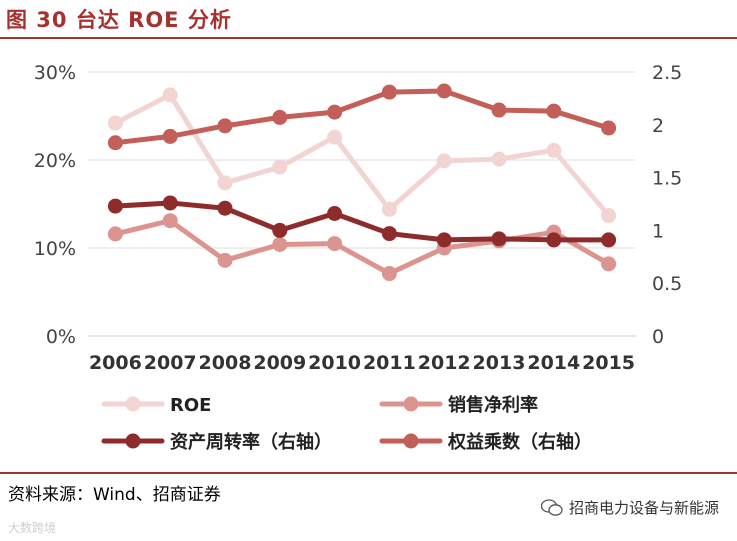 The image size is (737, 541). I want to click on legend-label: 权益乘数（右轴）, so click(519, 442).